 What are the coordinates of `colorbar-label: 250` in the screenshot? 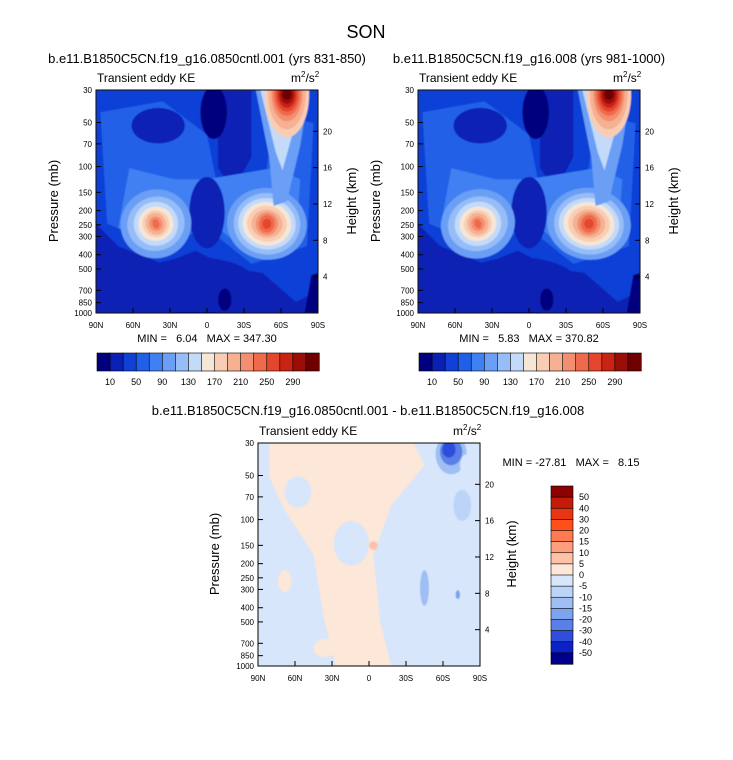 It's located at (588, 382).